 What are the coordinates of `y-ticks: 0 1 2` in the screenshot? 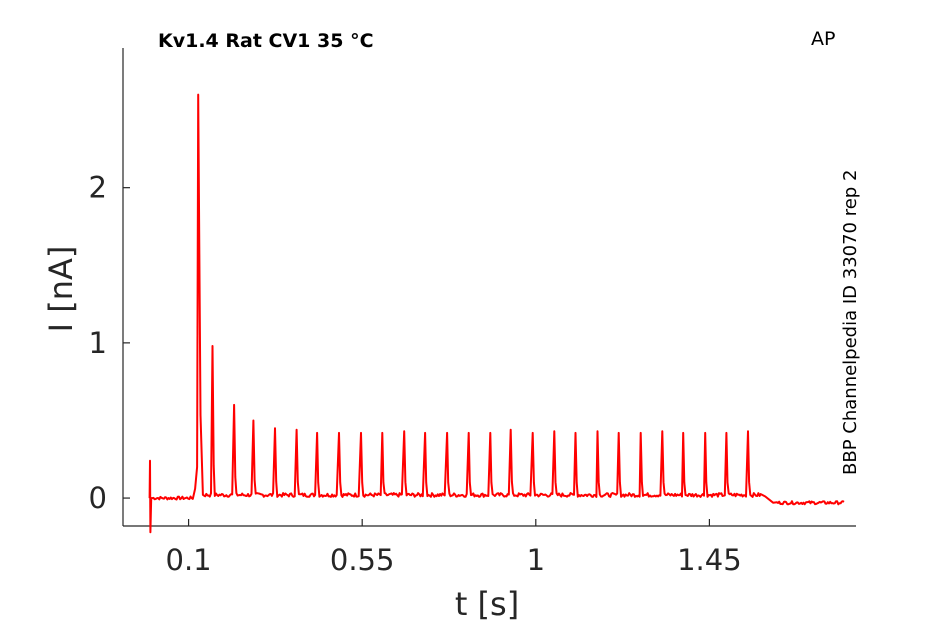 It's located at (109, 343).